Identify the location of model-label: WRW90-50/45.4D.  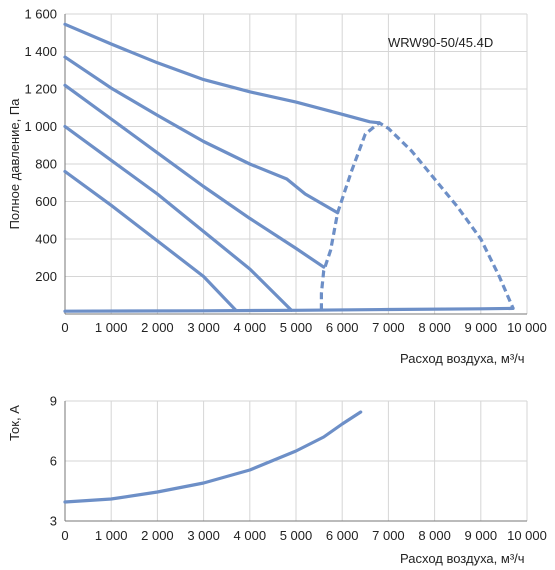
(440, 42).